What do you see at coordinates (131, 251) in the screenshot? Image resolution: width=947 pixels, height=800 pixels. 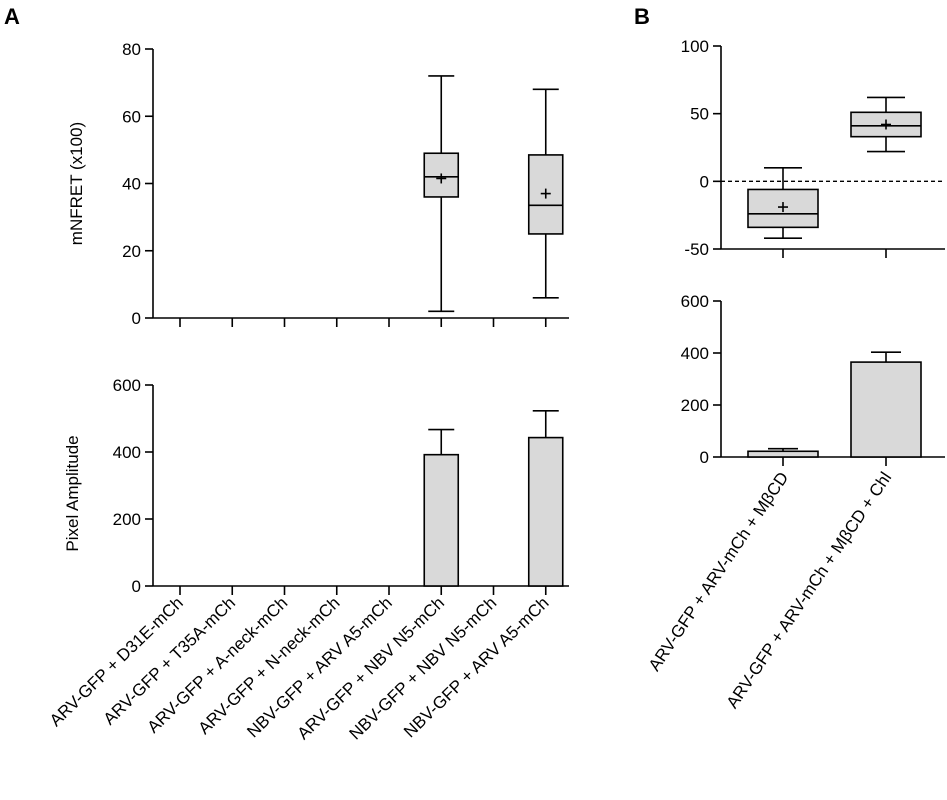 I see `y-tick-label: 20` at bounding box center [131, 251].